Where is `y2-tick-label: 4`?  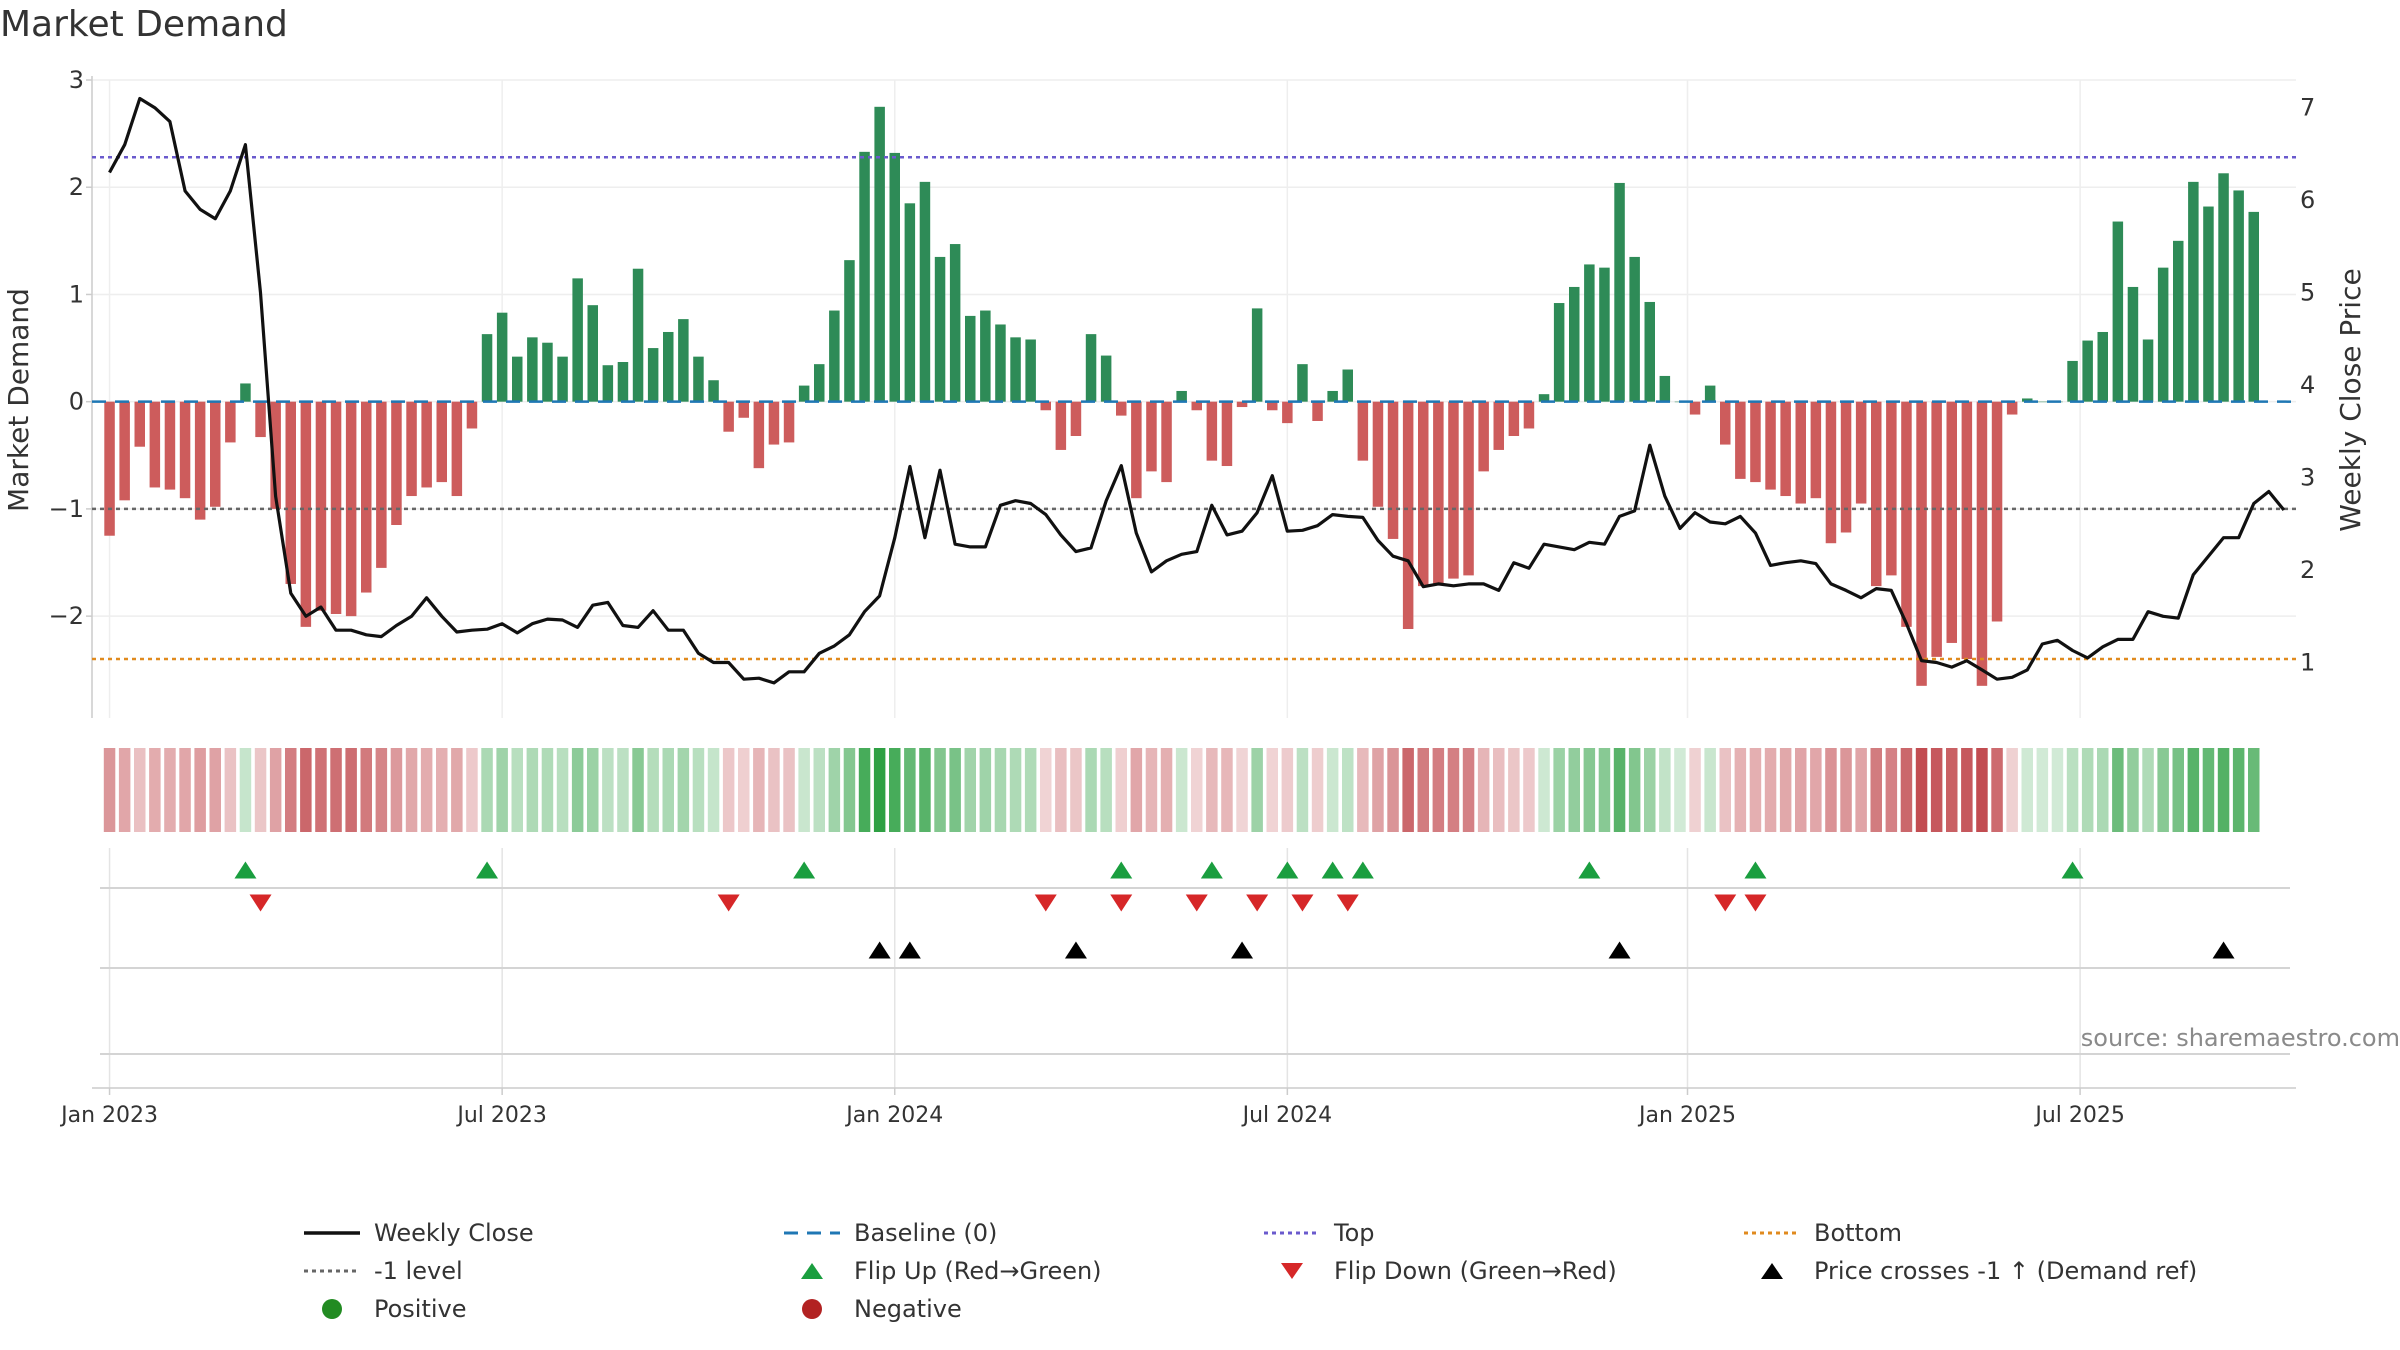 y2-tick-label: 4 is located at coordinates (2307, 385).